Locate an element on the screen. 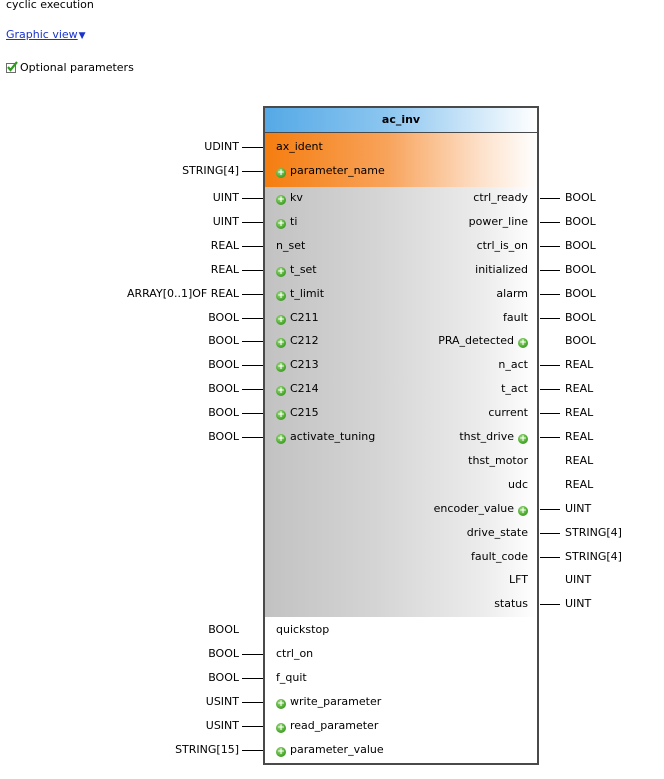 The width and height of the screenshot is (664, 779). output-pin-udc: udc is located at coordinates (518, 484).